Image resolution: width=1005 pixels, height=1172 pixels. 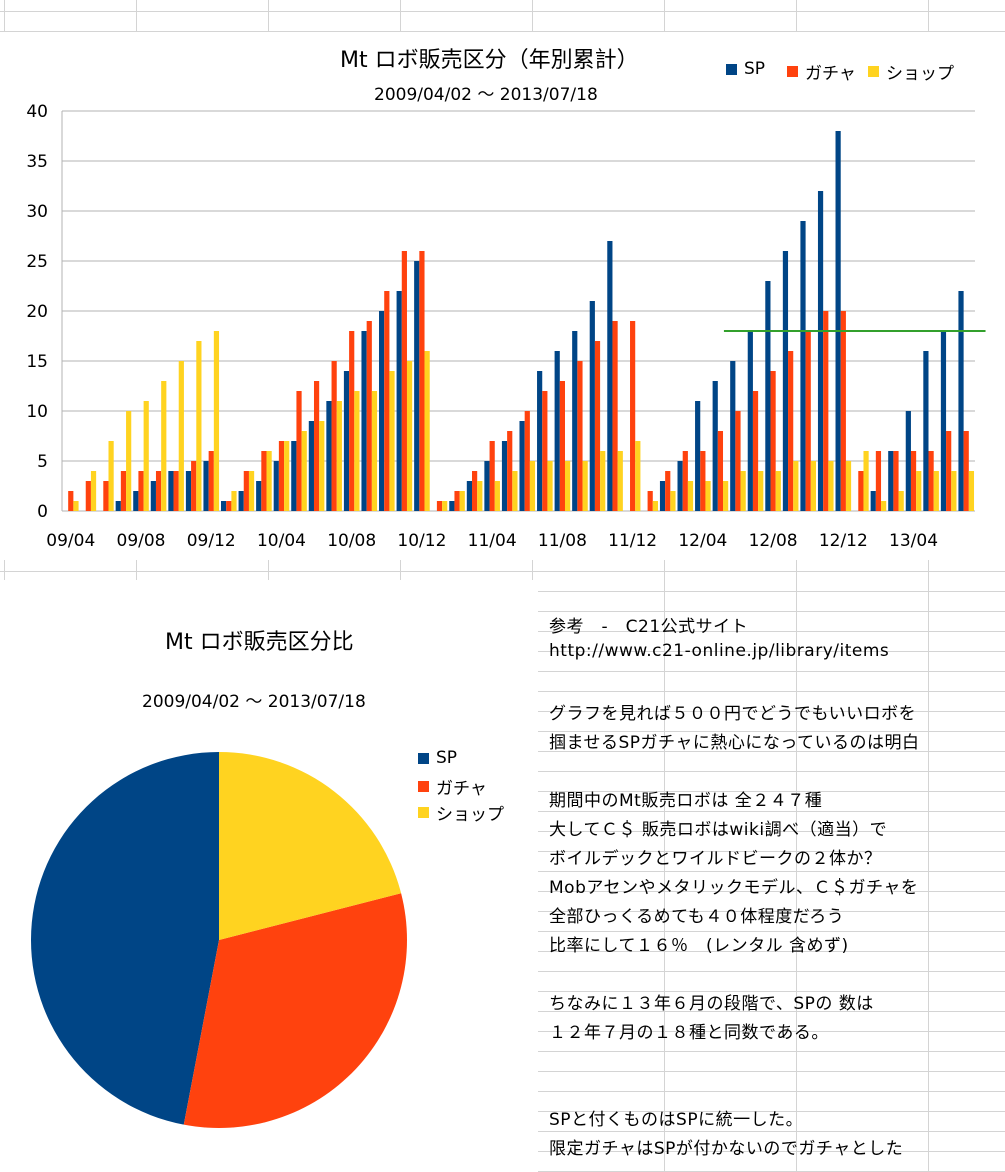 I want to click on note-line: Mobアセンやメタリックモデル、Ｃ＄ガチャを, so click(x=734, y=888).